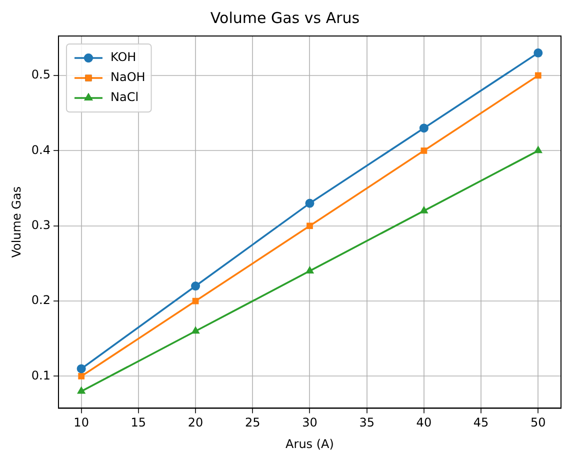 Image resolution: width=566 pixels, height=460 pixels. Describe the element at coordinates (40, 75) in the screenshot. I see `y-tick-label: 0.5` at that location.